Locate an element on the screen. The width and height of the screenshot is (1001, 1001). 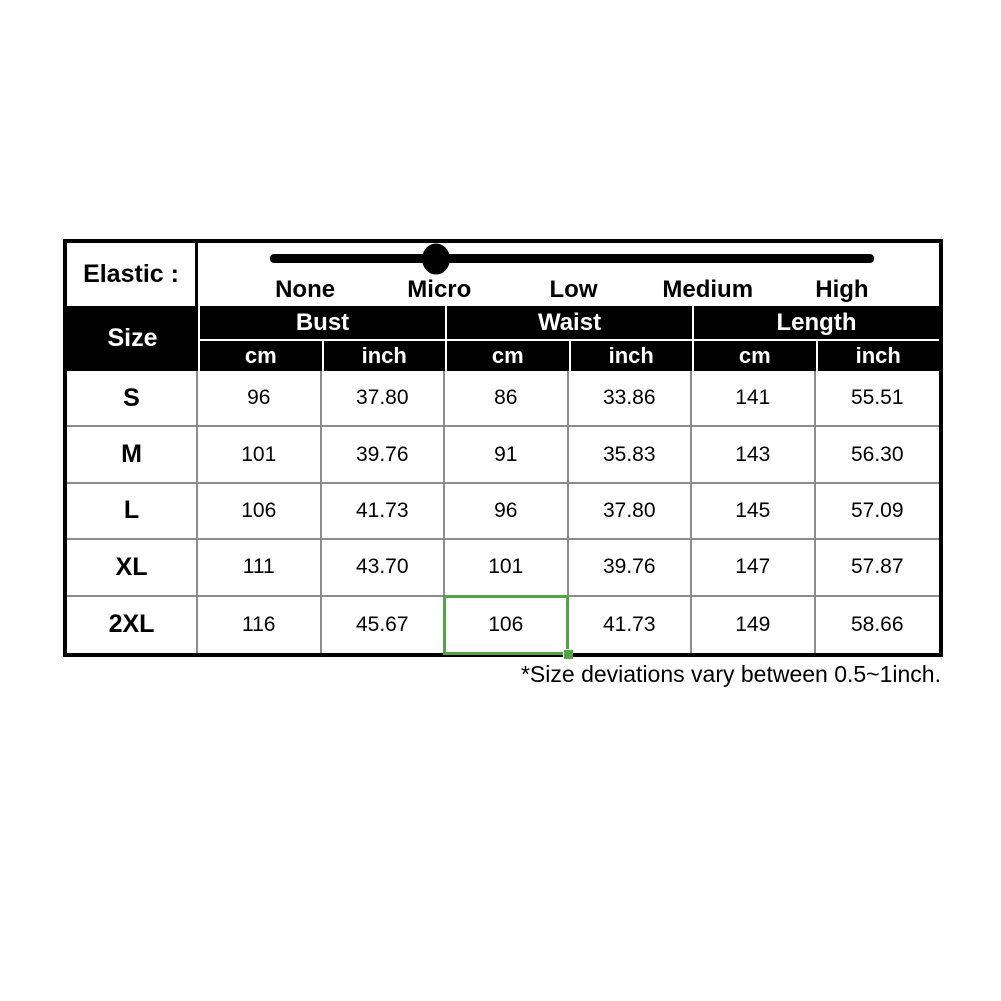
elastic-level-low: Low is located at coordinates (573, 289).